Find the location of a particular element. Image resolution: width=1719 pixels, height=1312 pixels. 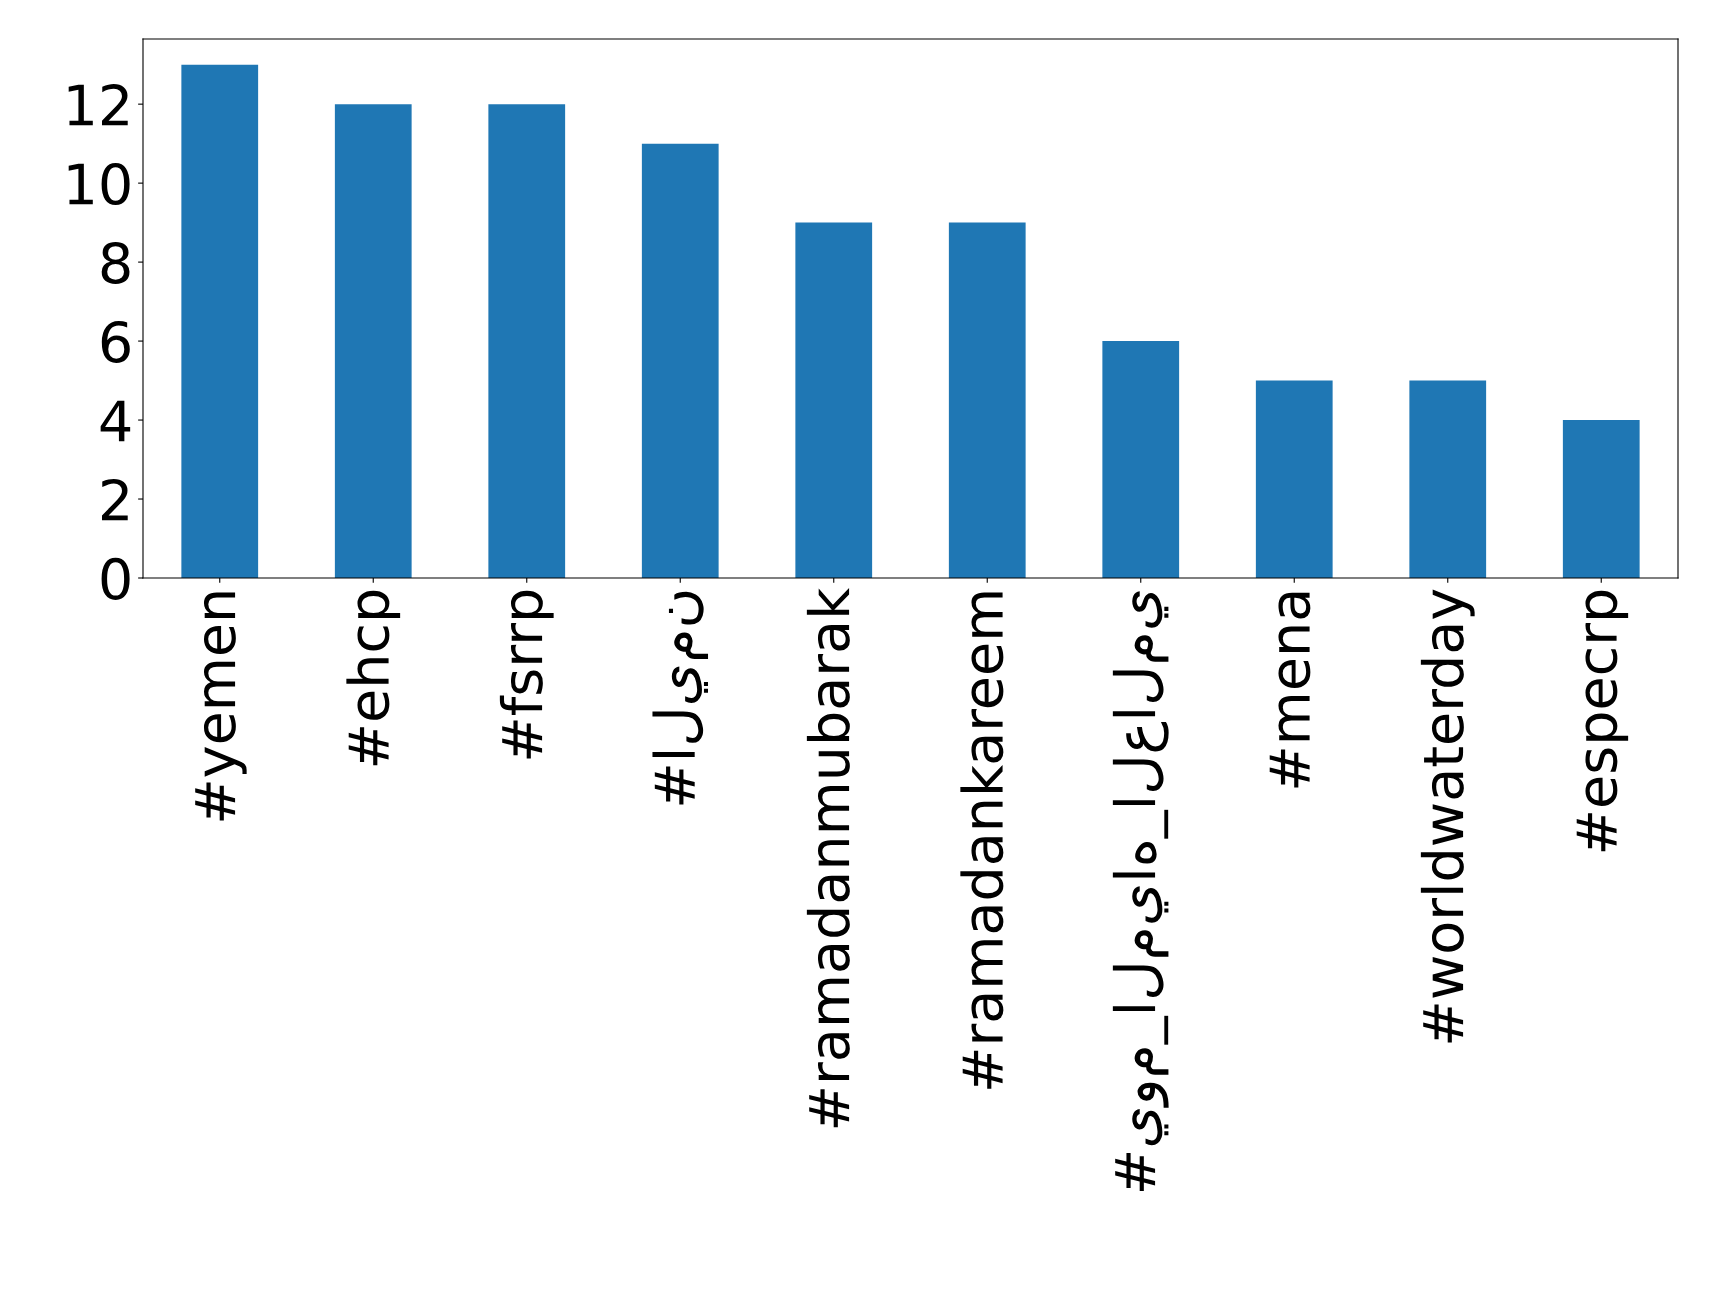

x-tick-label: #especrp is located at coordinates (1602, 721).